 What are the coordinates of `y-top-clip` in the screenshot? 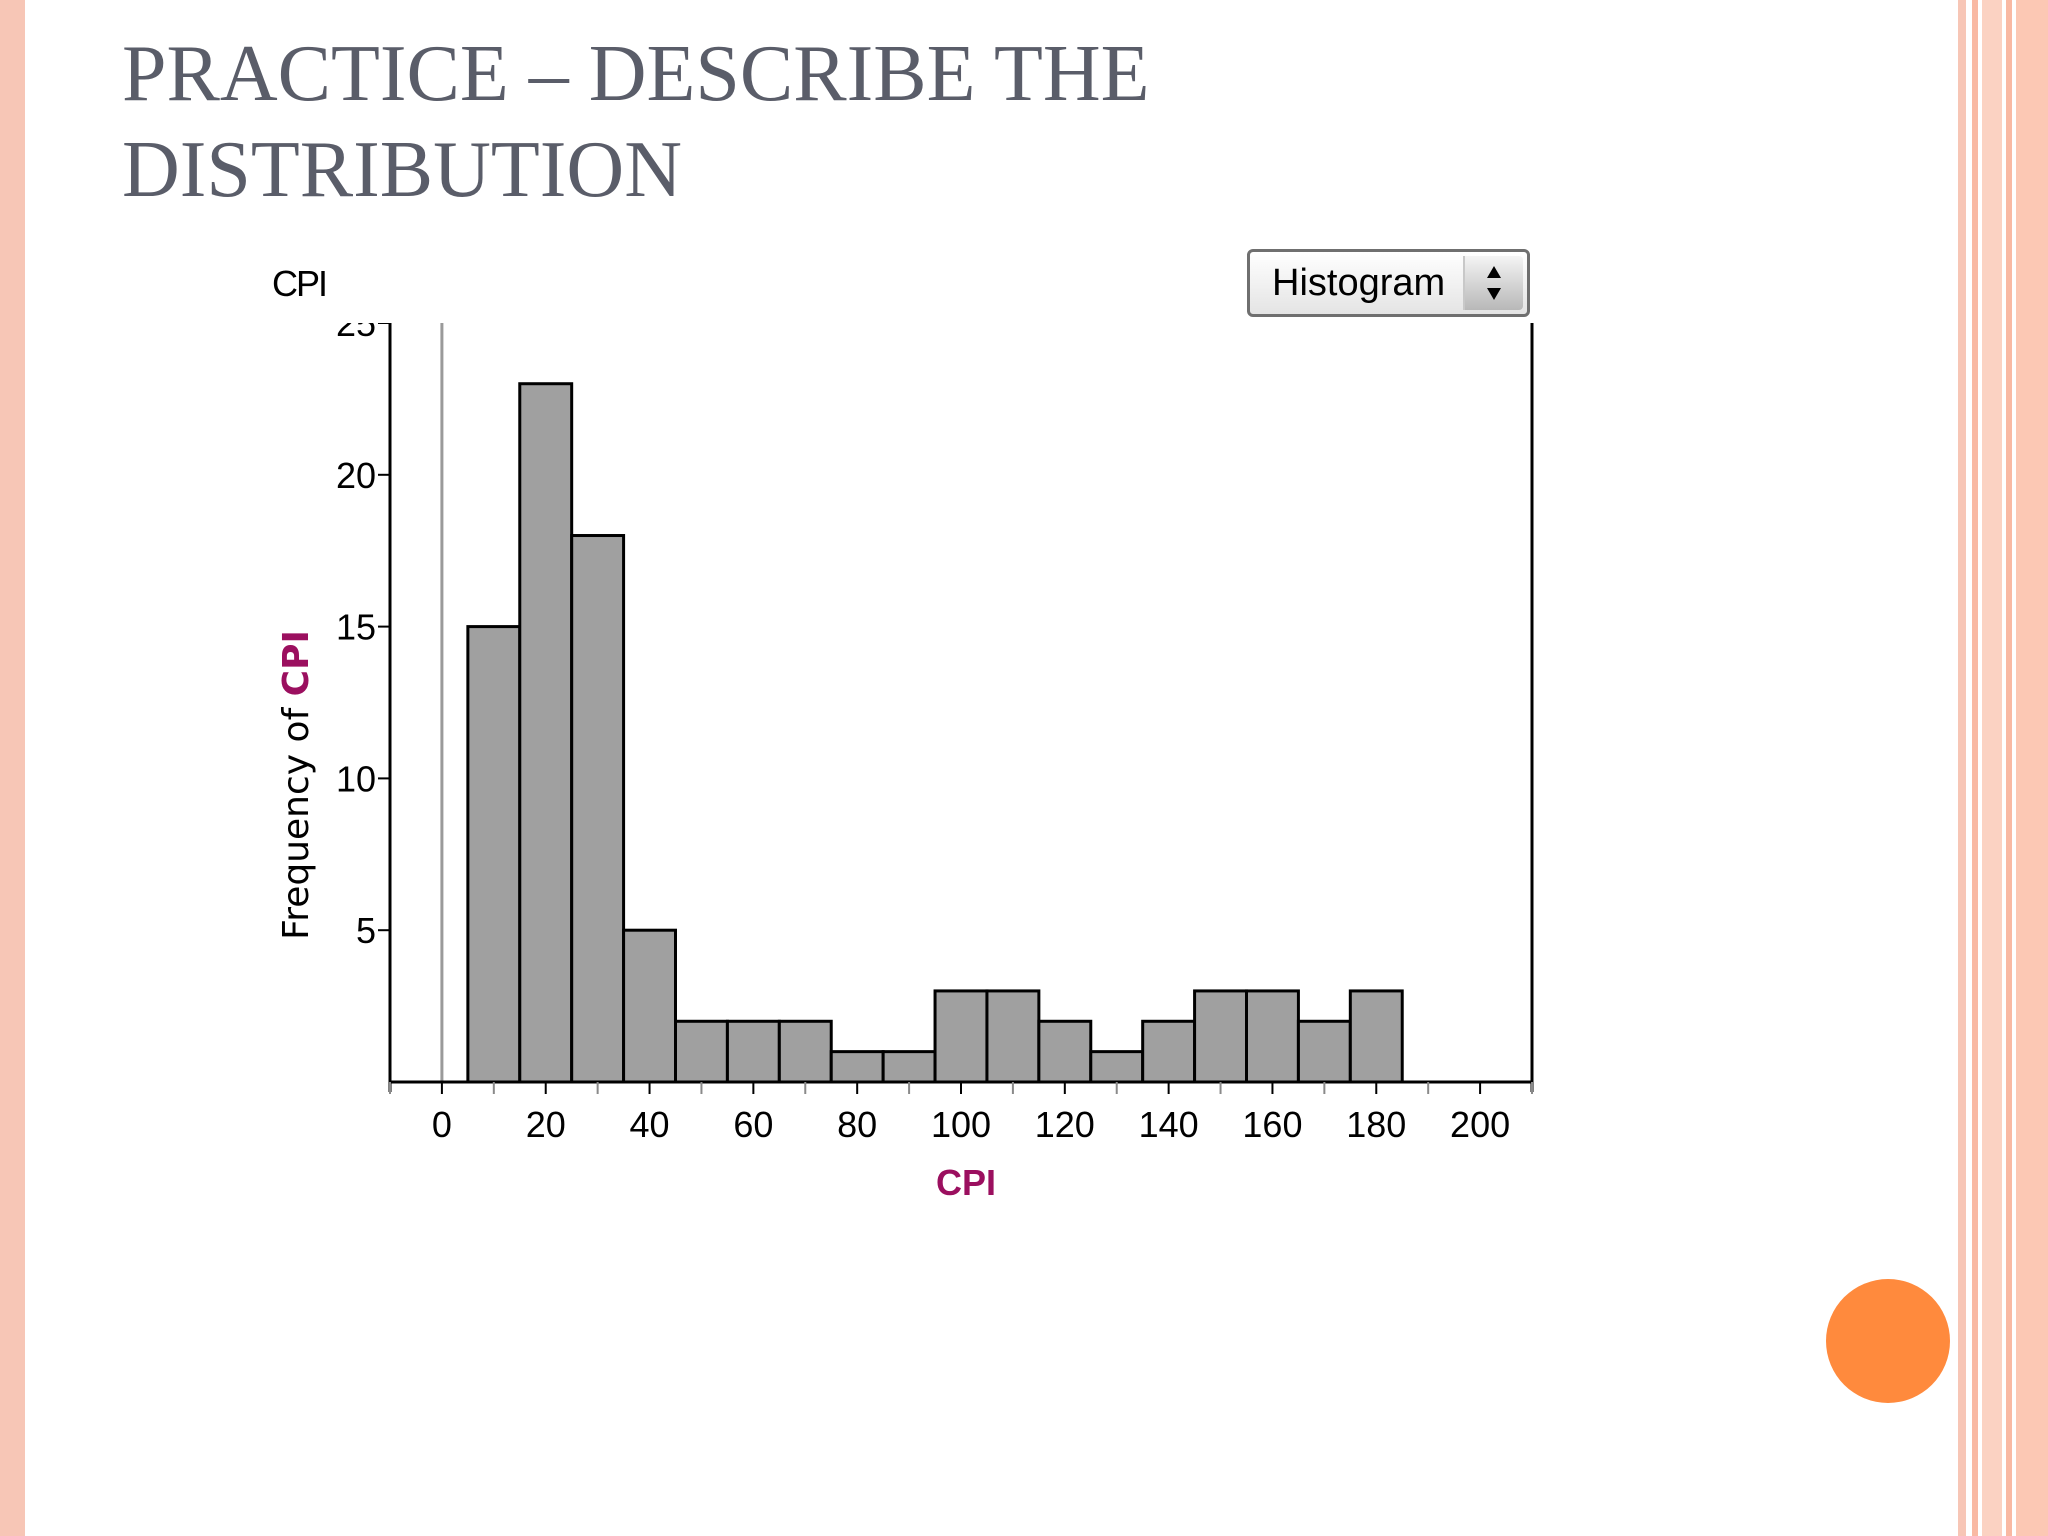 It's located at (320, 281).